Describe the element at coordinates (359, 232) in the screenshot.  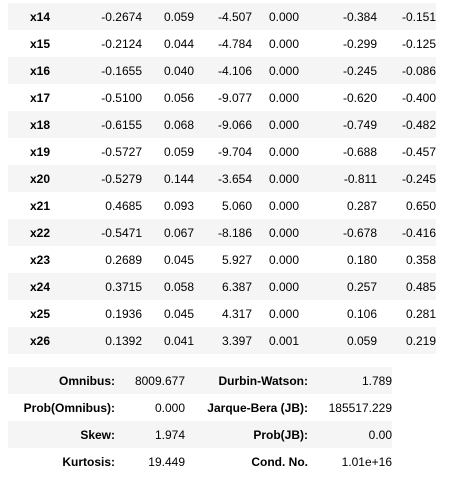
I see `ci-lower-cell: -0.678` at that location.